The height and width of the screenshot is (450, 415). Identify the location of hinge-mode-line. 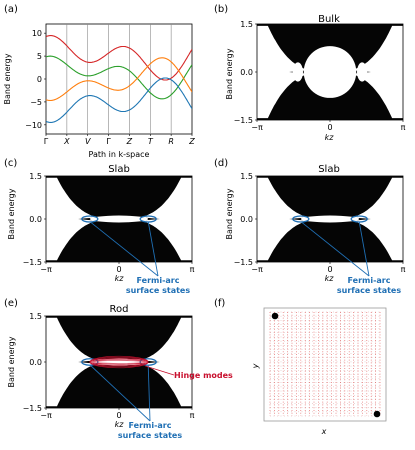
(119, 362).